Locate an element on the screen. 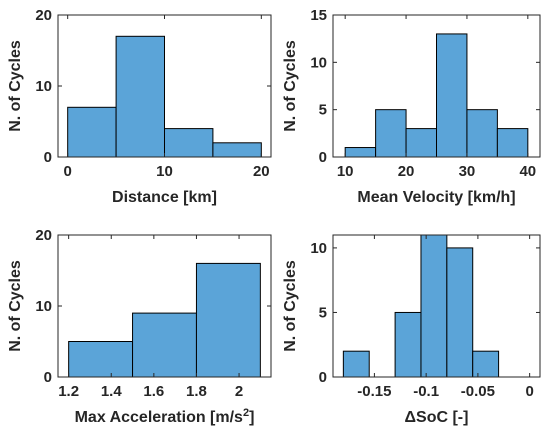  x-axis-label: Mean Velocity [km/h] is located at coordinates (436, 197).